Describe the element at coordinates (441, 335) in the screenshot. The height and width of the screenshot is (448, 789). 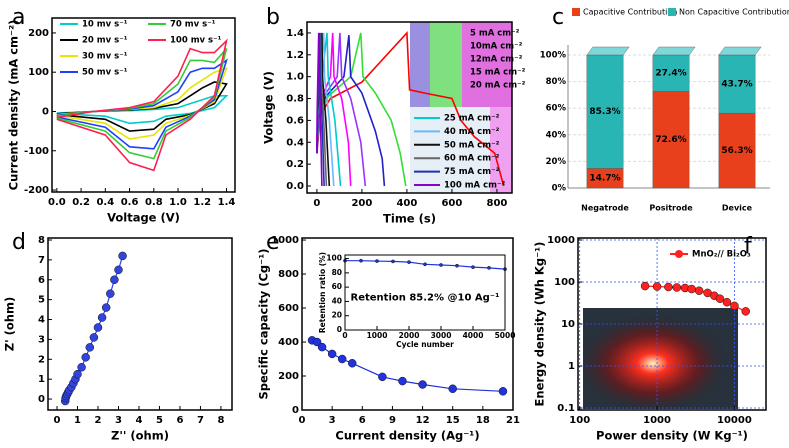
I see `x-tick-label: 3000` at that location.